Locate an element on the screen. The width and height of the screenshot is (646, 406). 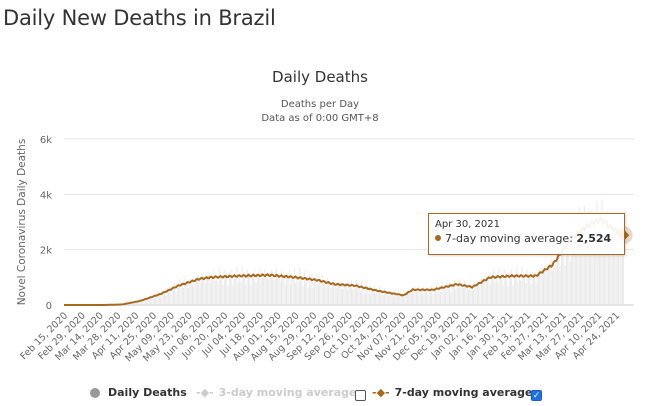
legend-item-7day-average: -◆- 7-day moving average is located at coordinates (452, 392).